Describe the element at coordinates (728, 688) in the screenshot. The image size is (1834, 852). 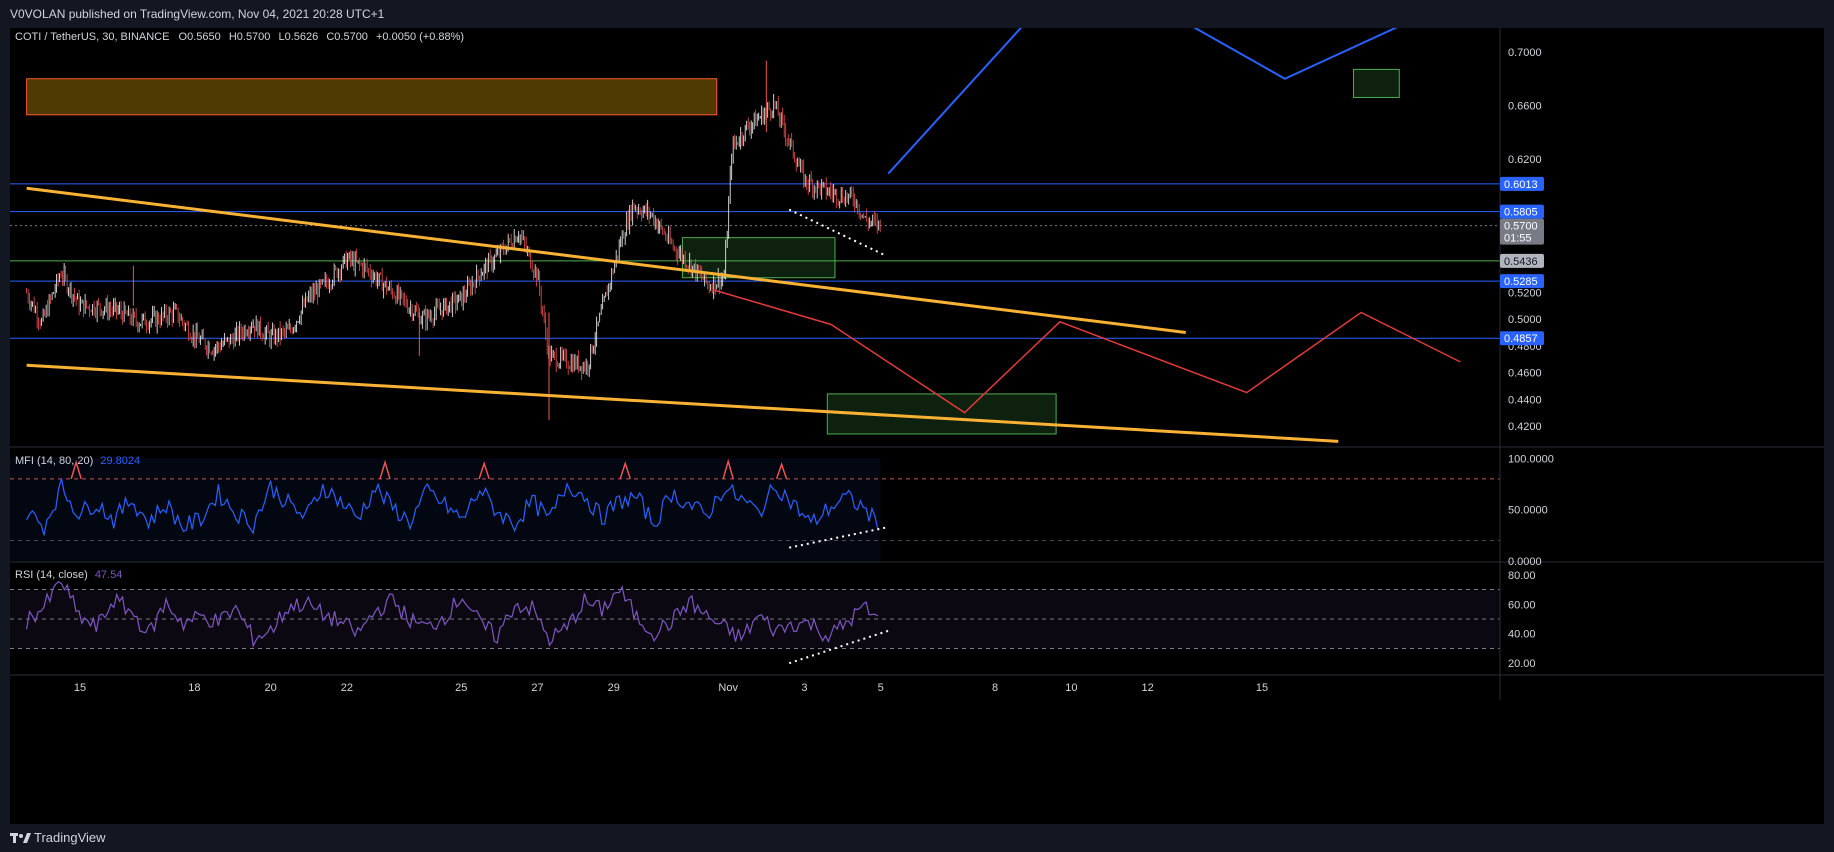
I see `x-tick-label: Nov` at that location.